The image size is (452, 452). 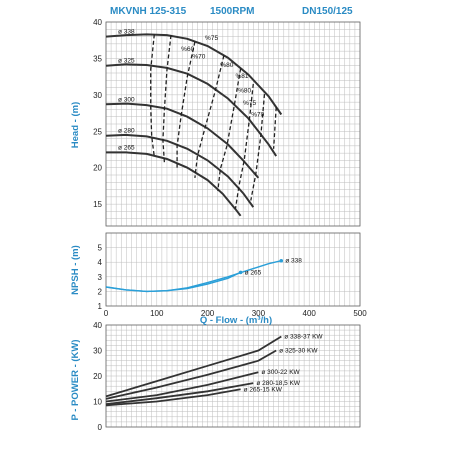 What do you see at coordinates (97, 204) in the screenshot?
I see `y-tick-label: 15` at bounding box center [97, 204].